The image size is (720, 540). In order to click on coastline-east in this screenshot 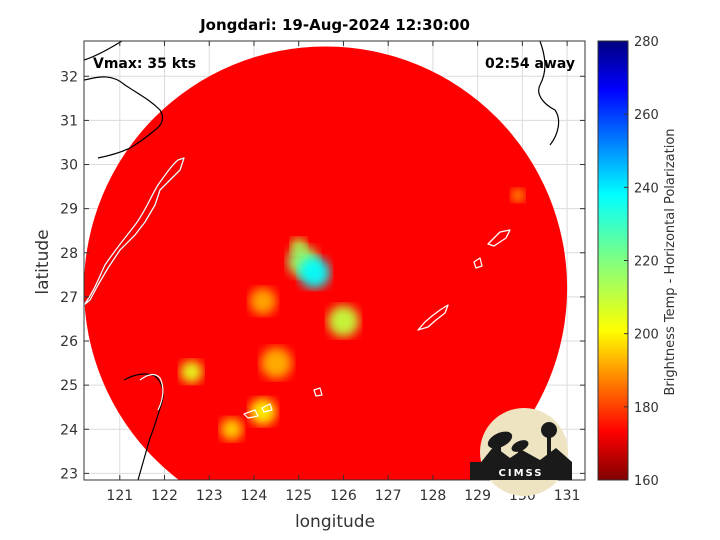, I will do `click(549, 93)`.